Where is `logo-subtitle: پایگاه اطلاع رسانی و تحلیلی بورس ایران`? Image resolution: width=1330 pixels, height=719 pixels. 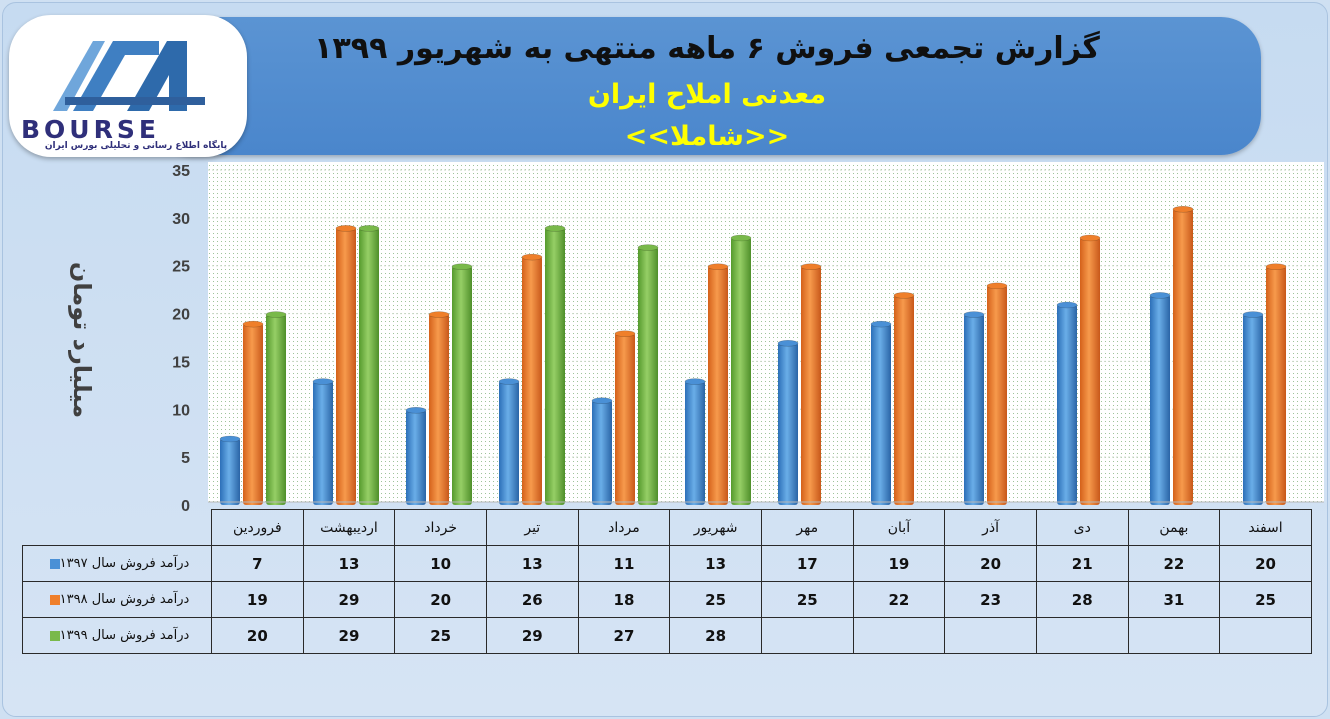
logo-subtitle: پایگاه اطلاع رسانی و تحلیلی بورس ایران is located at coordinates (136, 146).